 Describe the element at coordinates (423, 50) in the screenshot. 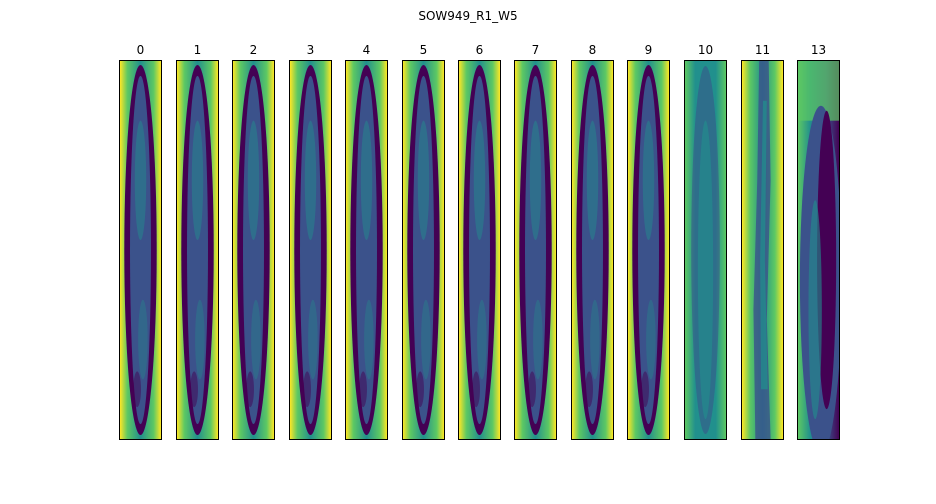

I see `panel-label: 5` at that location.